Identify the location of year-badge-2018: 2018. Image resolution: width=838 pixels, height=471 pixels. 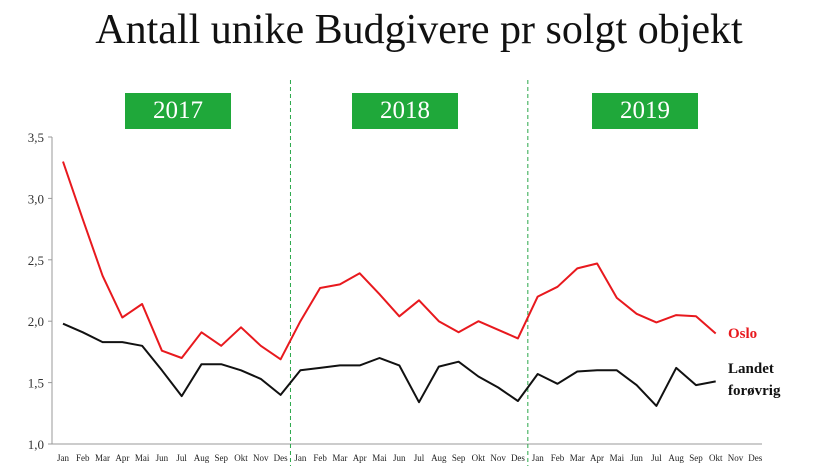
(405, 111).